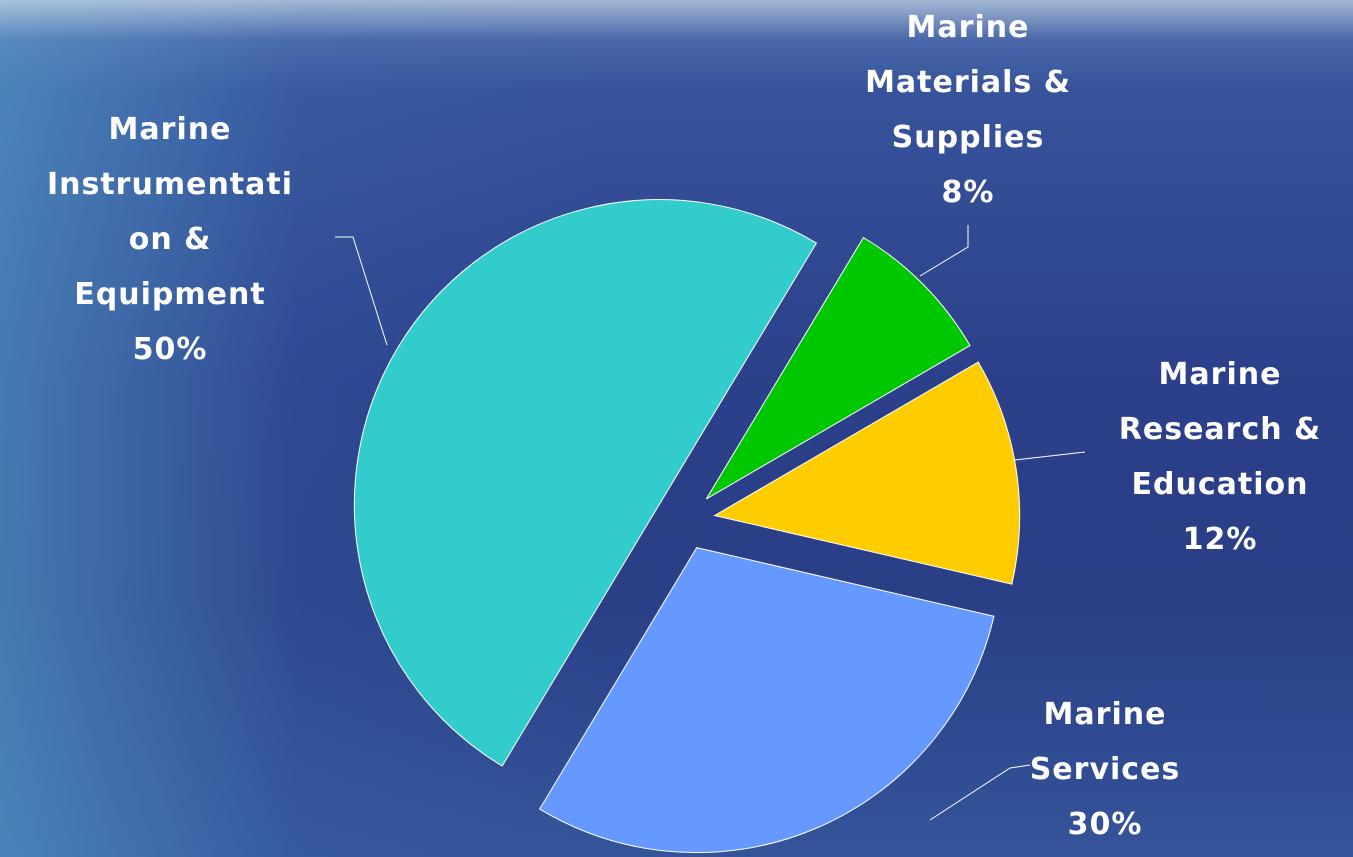  Describe the element at coordinates (170, 212) in the screenshot. I see `category-name: Marine Instrumentation & Equipment` at that location.